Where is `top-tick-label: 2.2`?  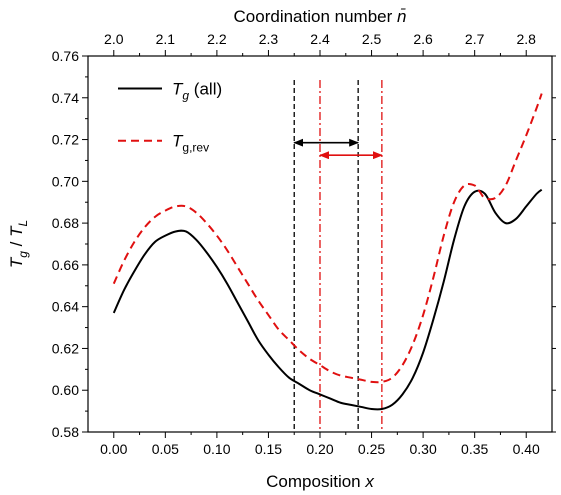 top-tick-label: 2.2 is located at coordinates (217, 39).